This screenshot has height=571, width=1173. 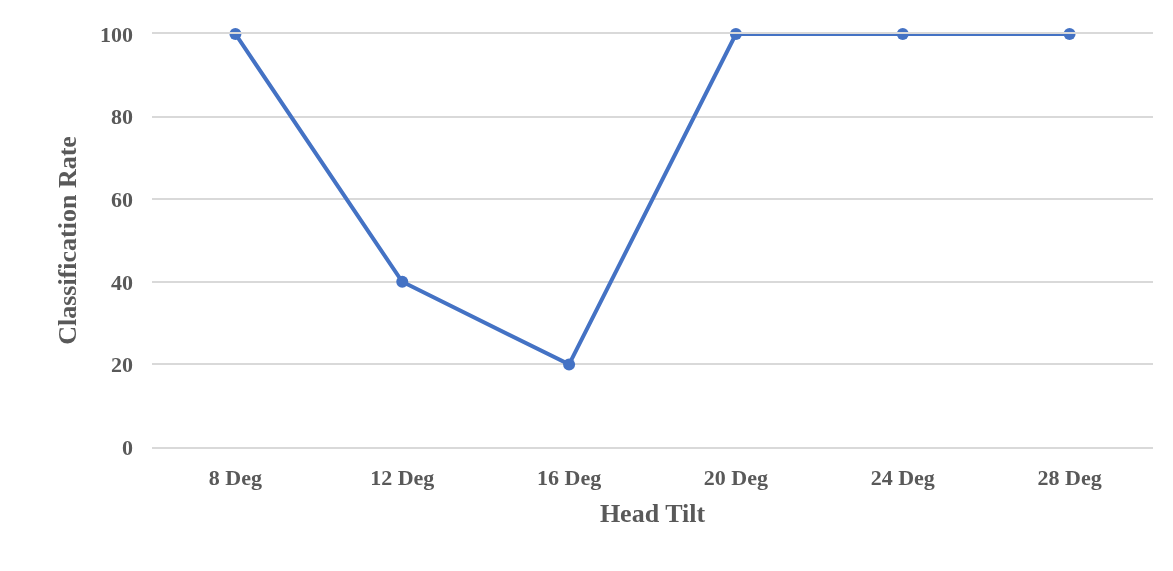 What do you see at coordinates (122, 199) in the screenshot?
I see `y-tick-label: 60` at bounding box center [122, 199].